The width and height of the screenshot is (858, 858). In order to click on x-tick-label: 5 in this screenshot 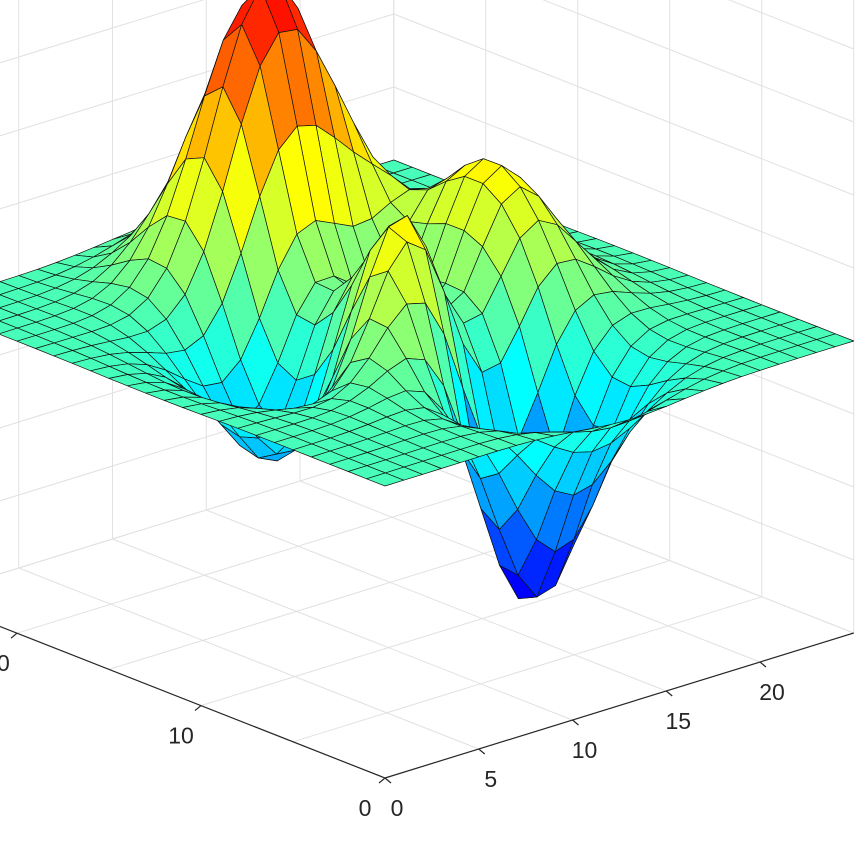, I will do `click(490, 779)`.